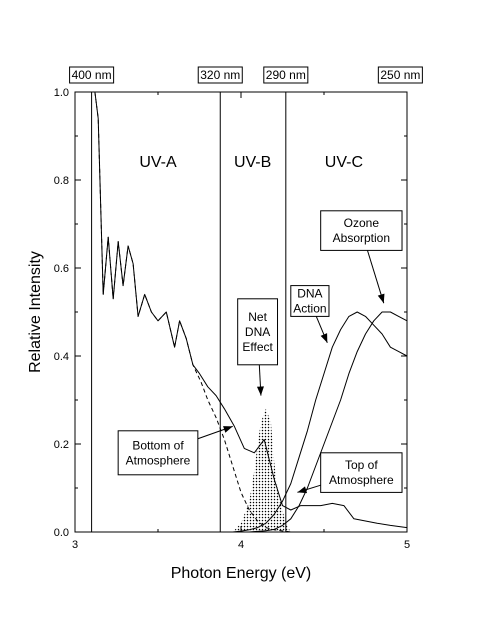 This screenshot has height=640, width=480. What do you see at coordinates (252, 162) in the screenshot?
I see `region-label: UV-B` at bounding box center [252, 162].